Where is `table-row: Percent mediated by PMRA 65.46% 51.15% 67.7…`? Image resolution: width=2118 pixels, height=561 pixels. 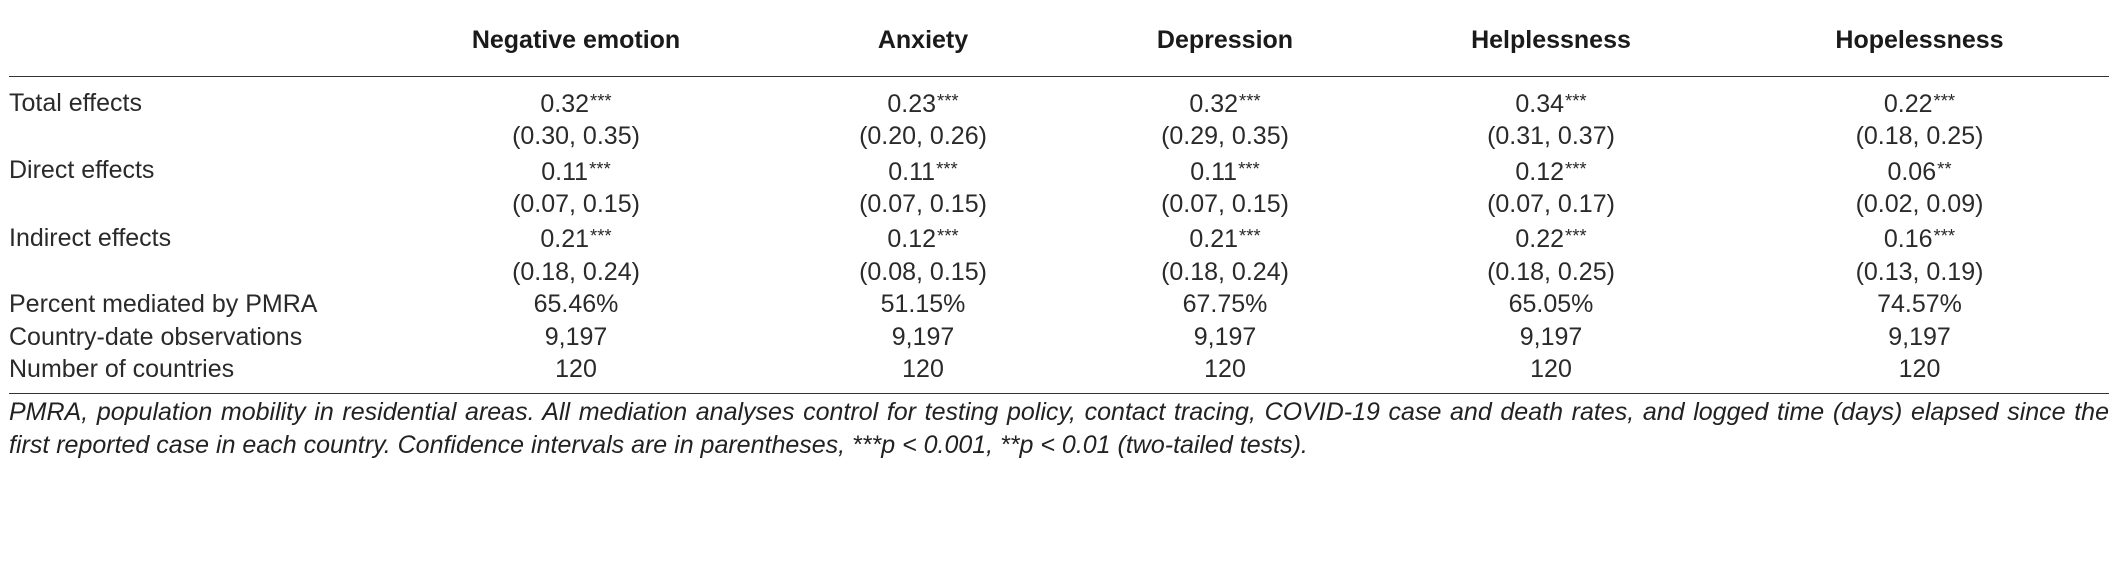 table-row: Percent mediated by PMRA 65.46% 51.15% 67.7… is located at coordinates (1059, 304).